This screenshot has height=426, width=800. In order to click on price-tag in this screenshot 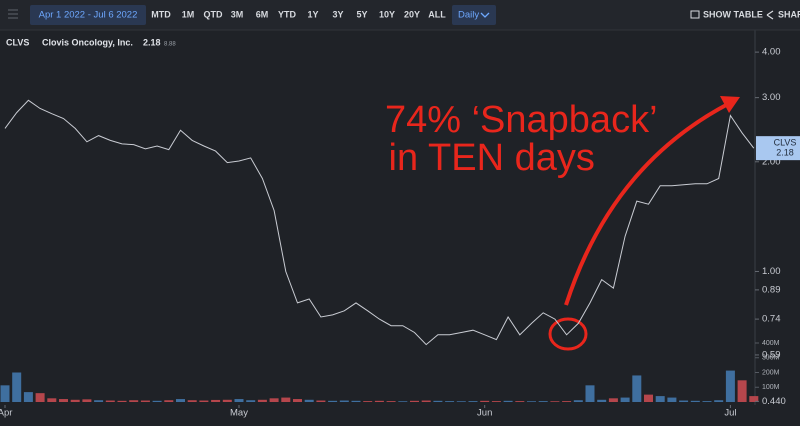, I will do `click(778, 148)`.